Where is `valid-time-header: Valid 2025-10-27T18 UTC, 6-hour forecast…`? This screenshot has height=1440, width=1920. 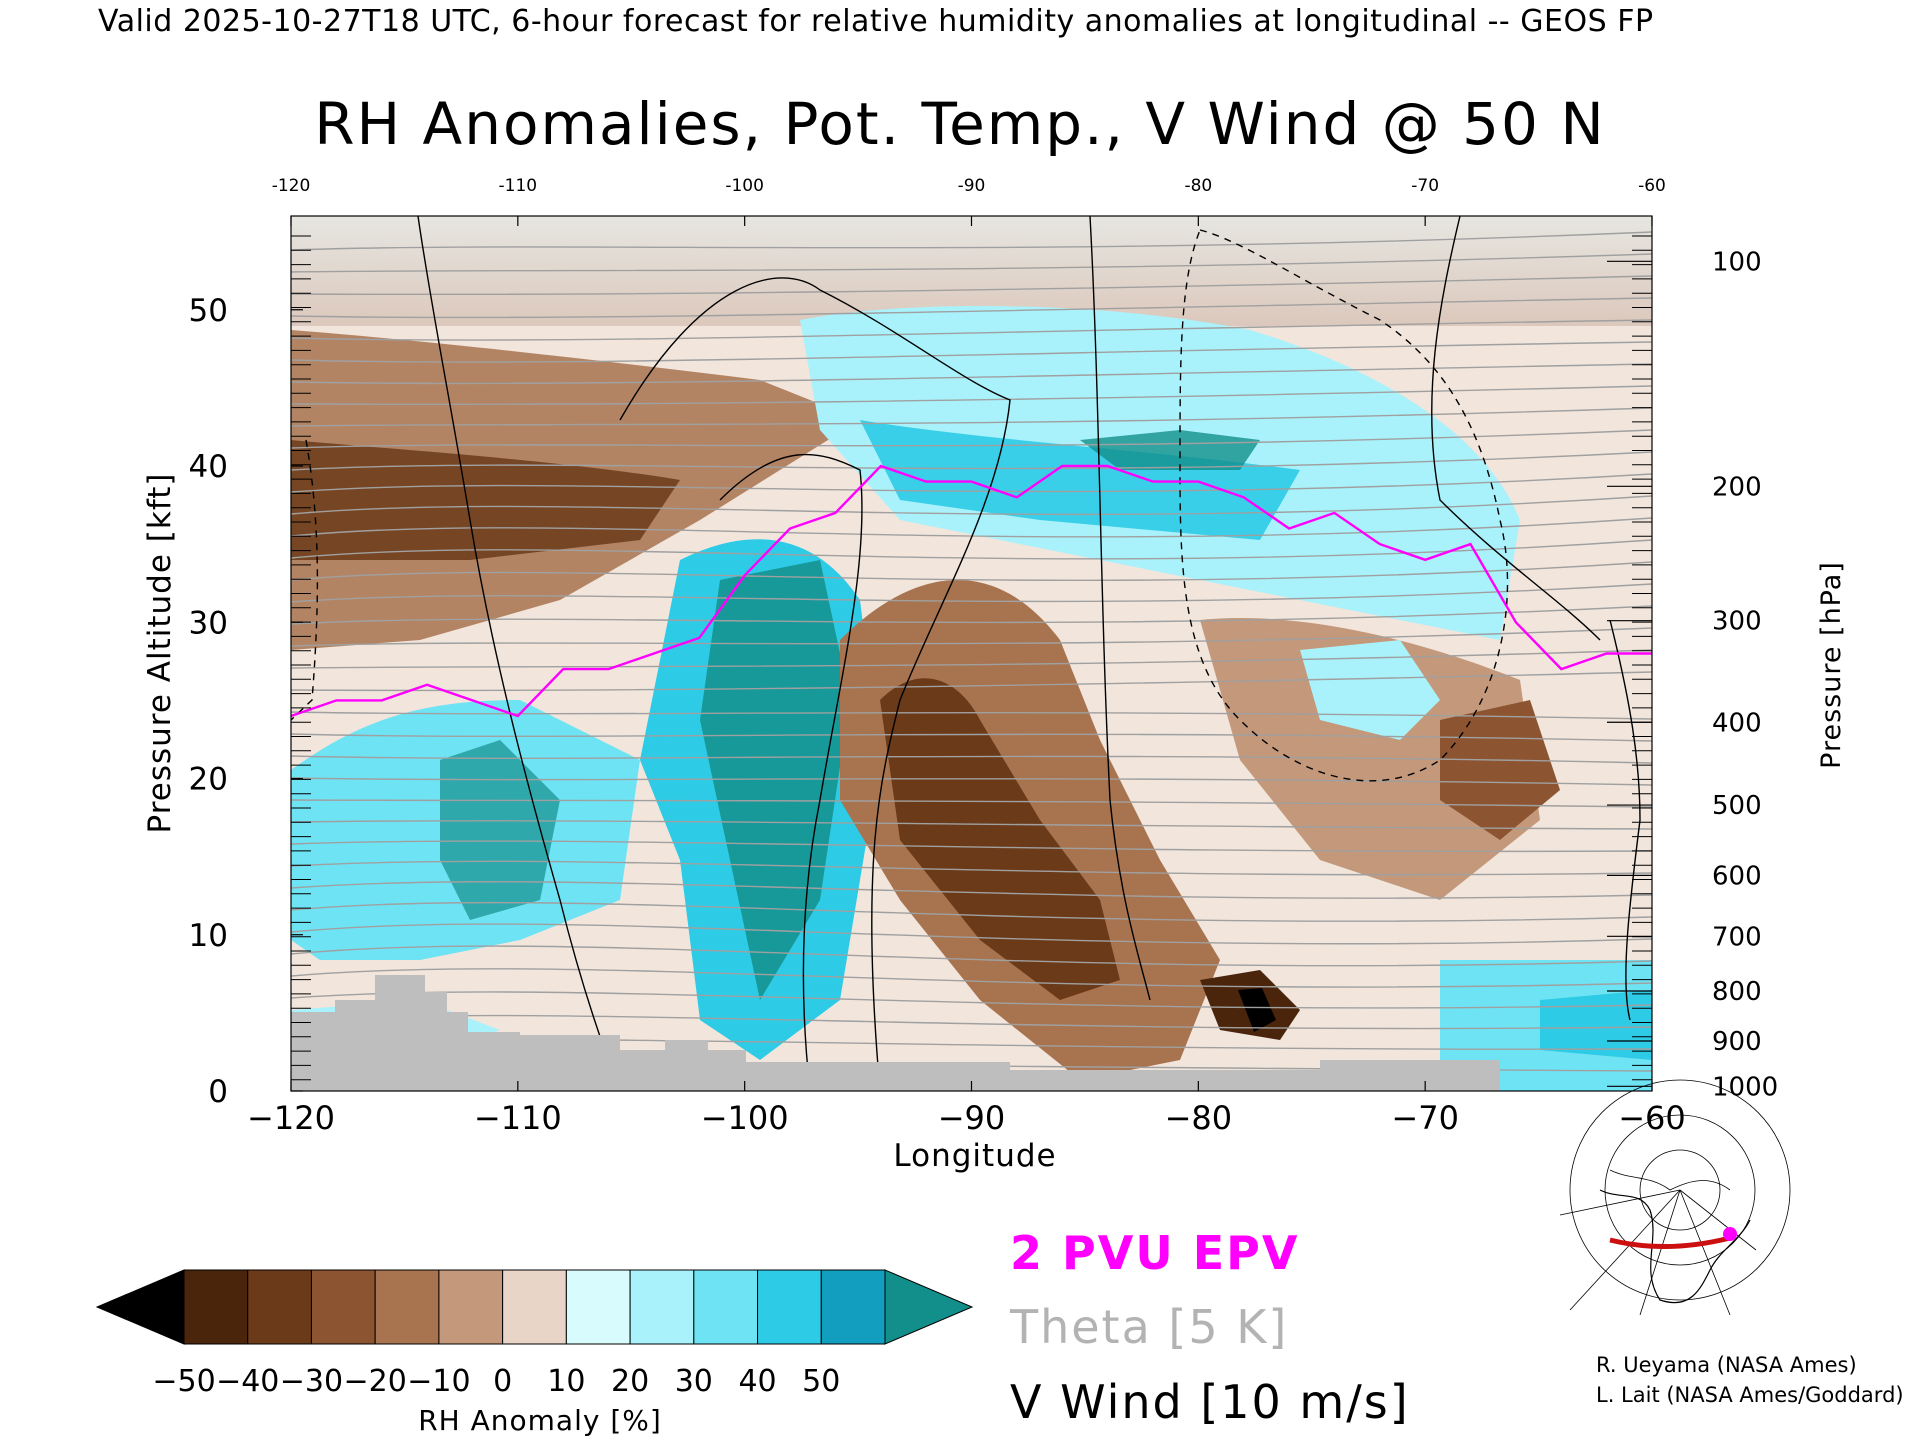 valid-time-header: Valid 2025-10-27T18 UTC, 6-hour forecast… is located at coordinates (876, 21).